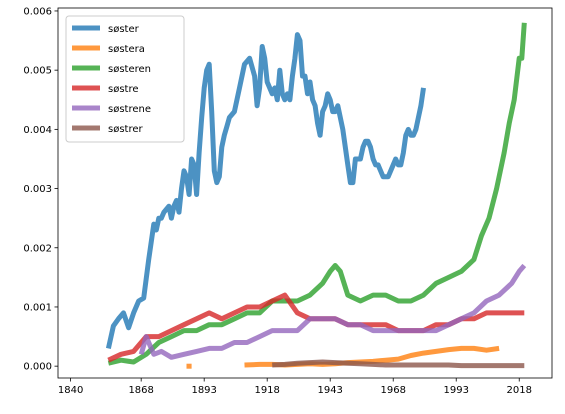  What do you see at coordinates (37, 248) in the screenshot?
I see `y-tick-label: 0.002` at bounding box center [37, 248].